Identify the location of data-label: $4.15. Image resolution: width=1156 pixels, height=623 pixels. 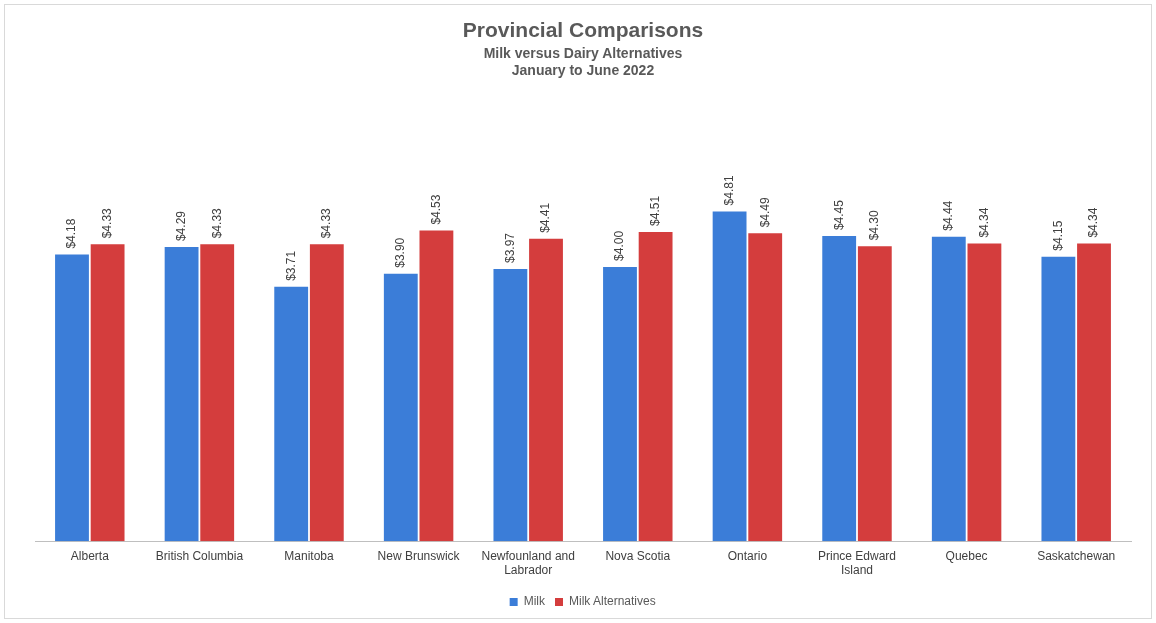
(1057, 235).